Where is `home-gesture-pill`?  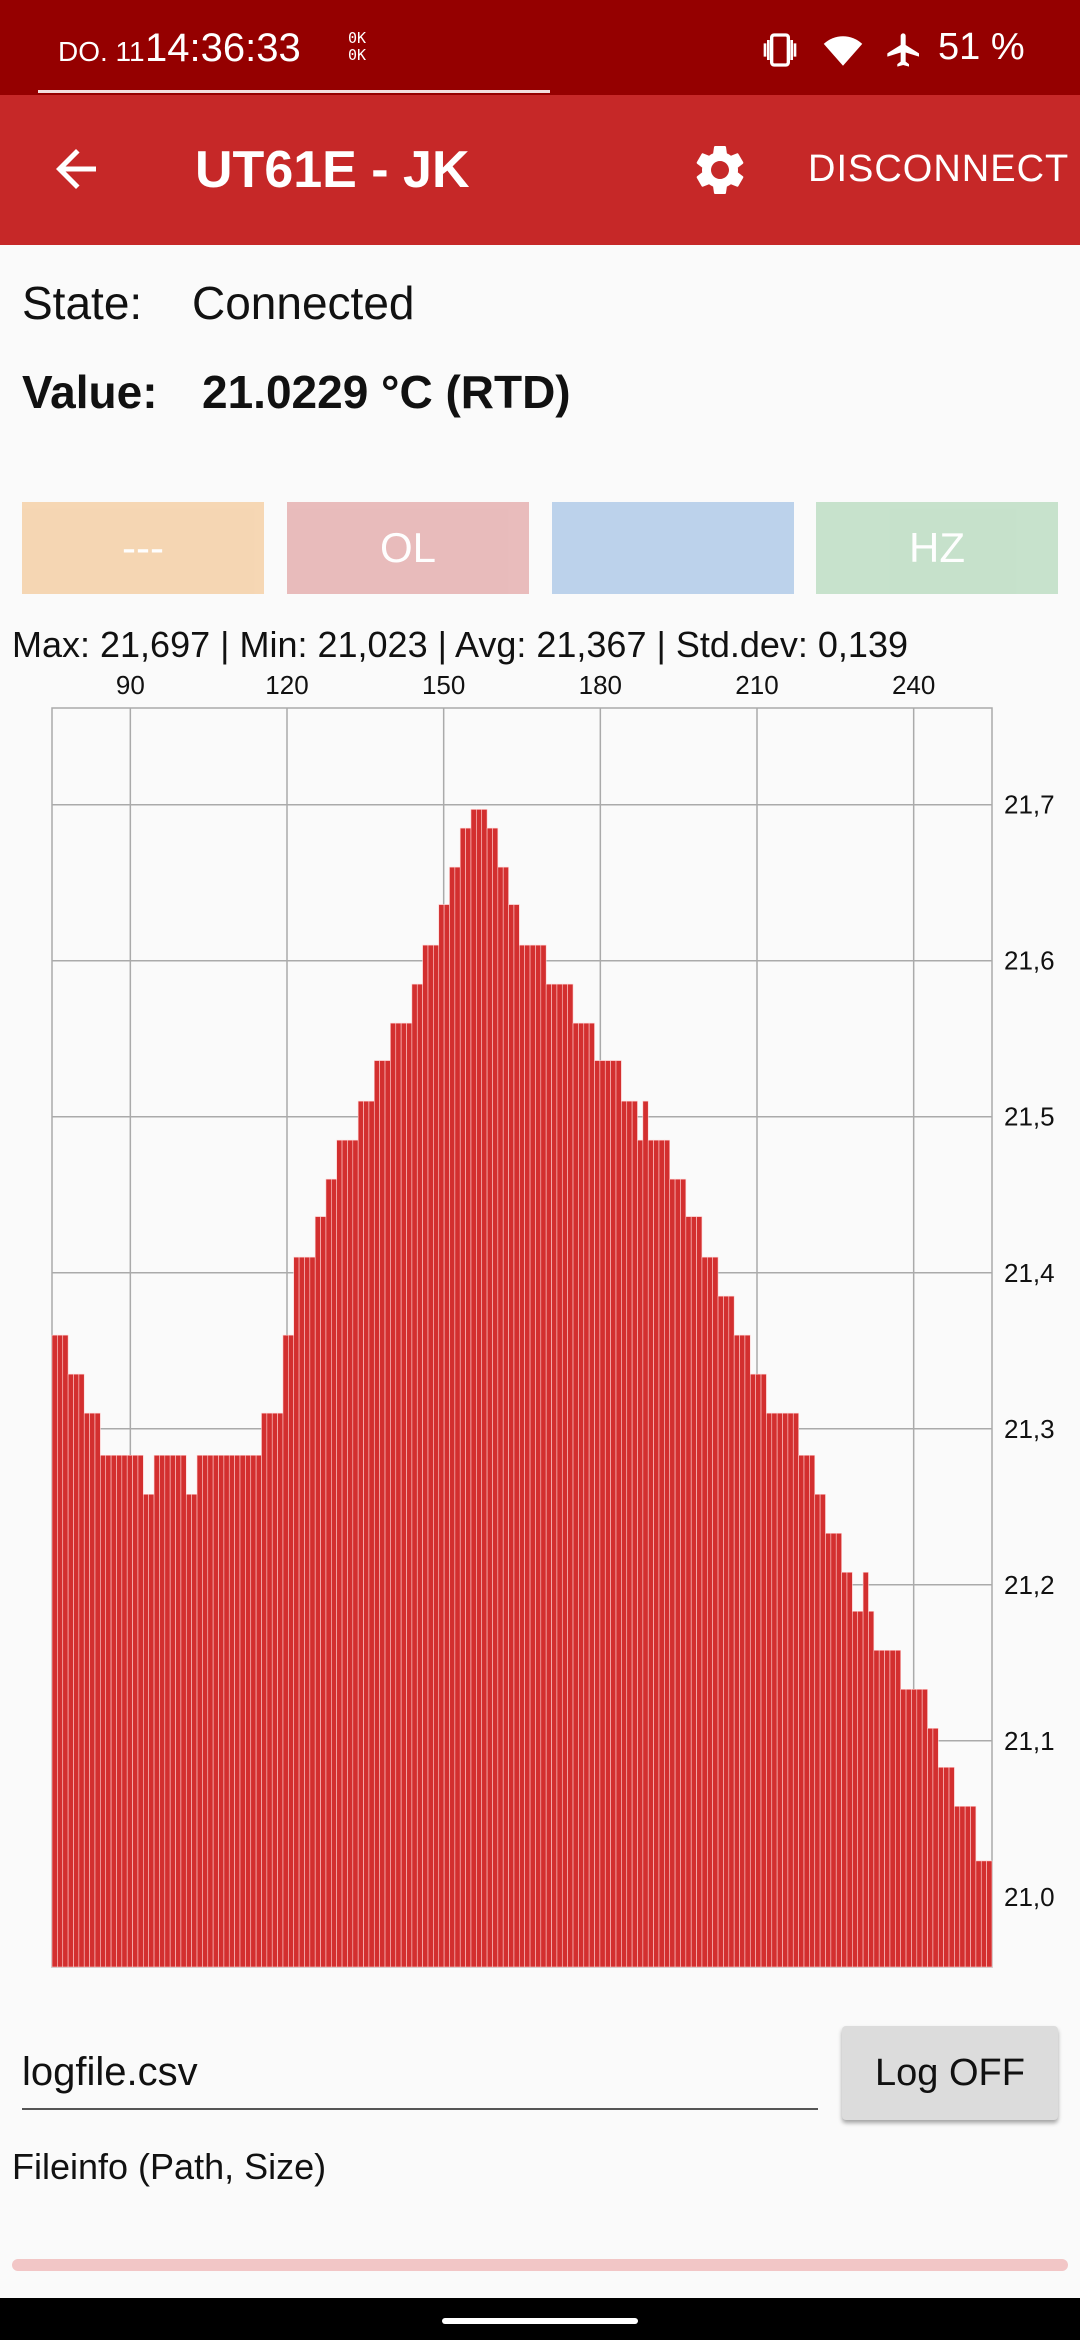
home-gesture-pill is located at coordinates (540, 2321).